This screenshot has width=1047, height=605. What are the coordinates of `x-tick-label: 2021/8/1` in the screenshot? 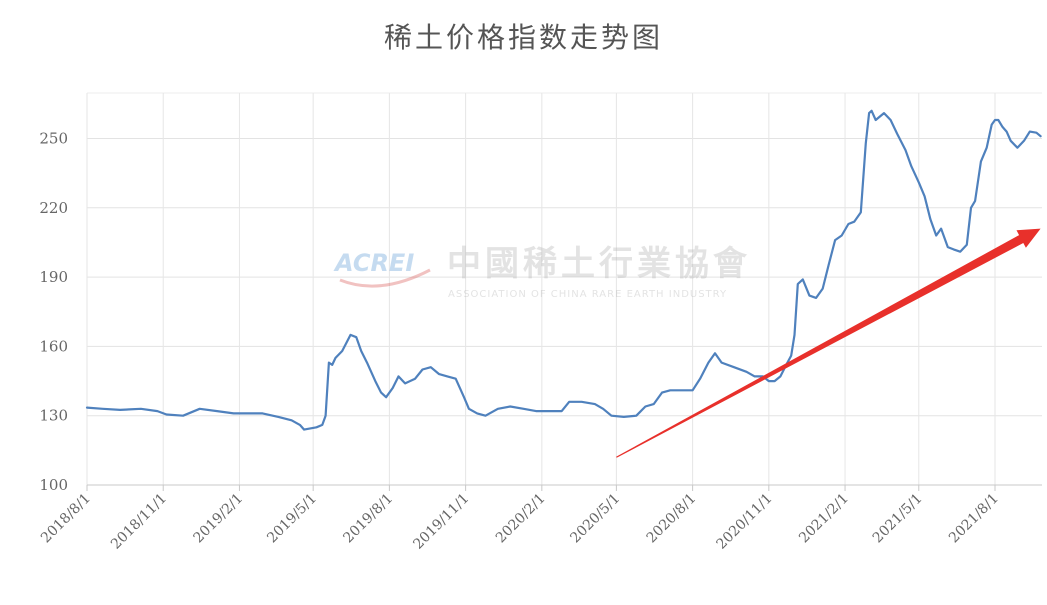 It's located at (974, 519).